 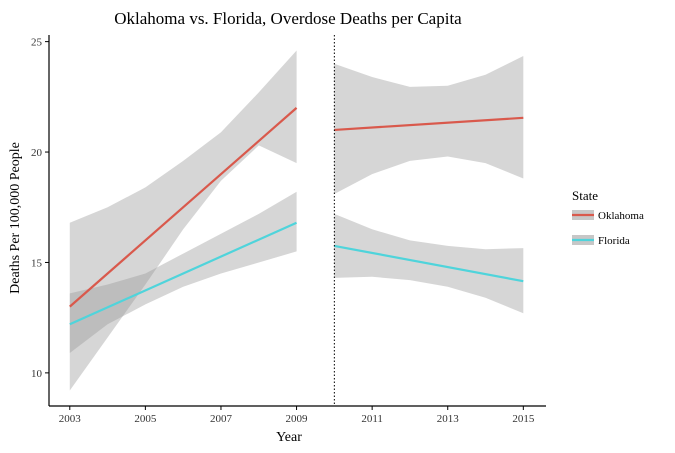 What do you see at coordinates (37, 153) in the screenshot?
I see `y-tick-label: 20` at bounding box center [37, 153].